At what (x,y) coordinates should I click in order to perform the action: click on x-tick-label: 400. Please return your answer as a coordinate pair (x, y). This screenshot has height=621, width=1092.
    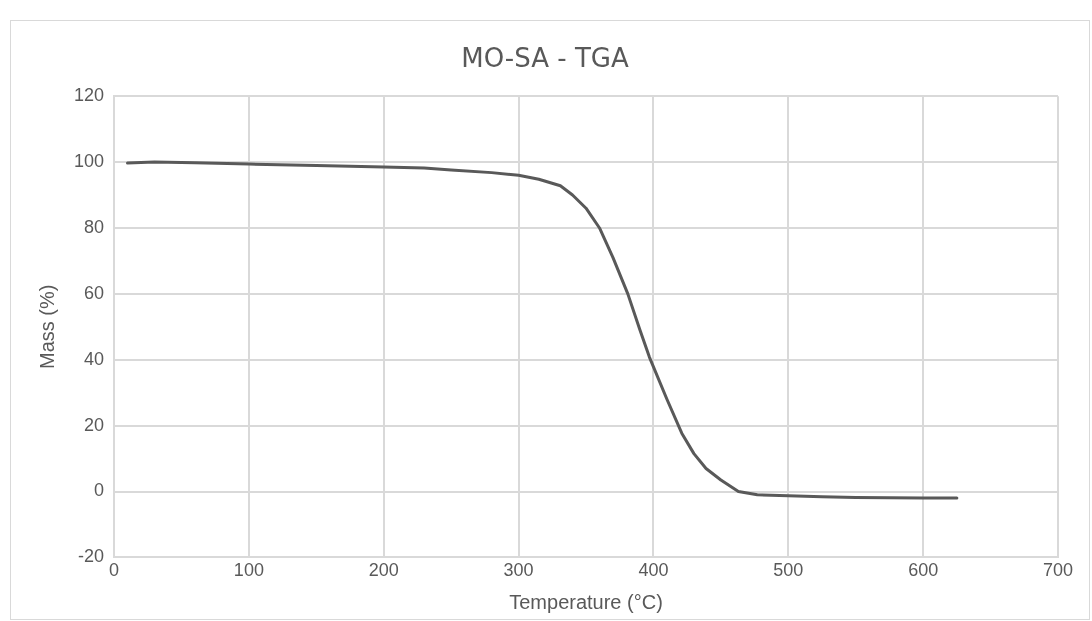
    Looking at the image, I should click on (653, 570).